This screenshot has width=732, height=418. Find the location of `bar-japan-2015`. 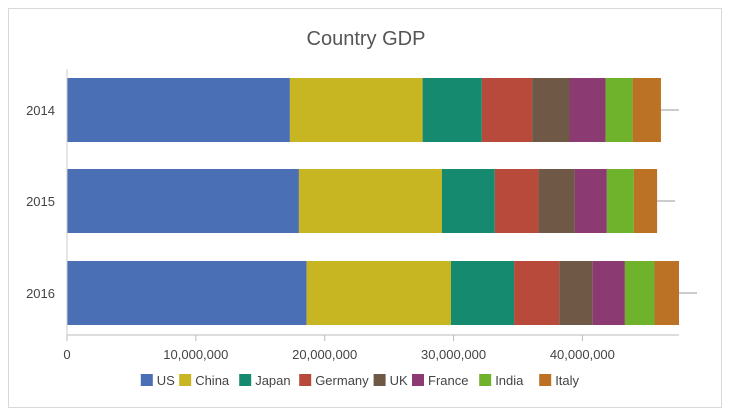

bar-japan-2015 is located at coordinates (468, 201).